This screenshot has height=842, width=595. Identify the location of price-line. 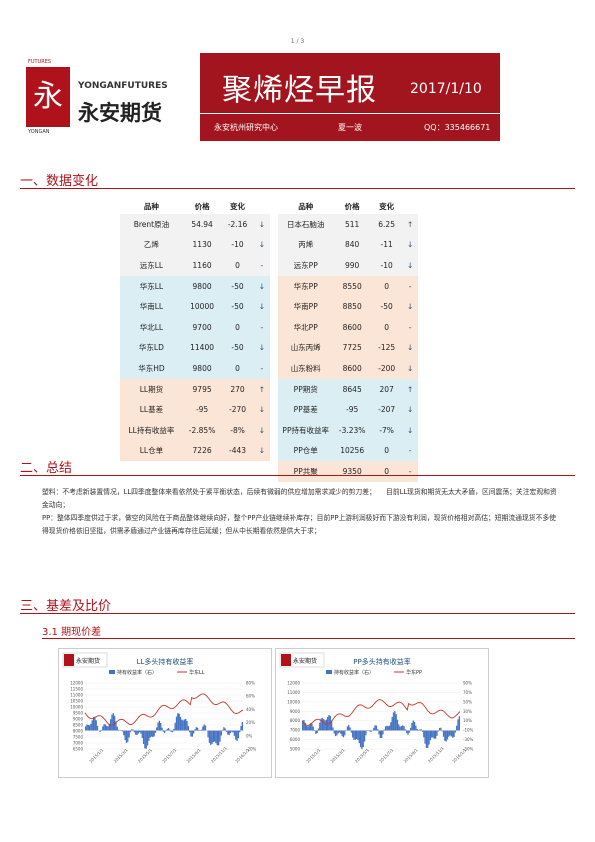
(164, 709).